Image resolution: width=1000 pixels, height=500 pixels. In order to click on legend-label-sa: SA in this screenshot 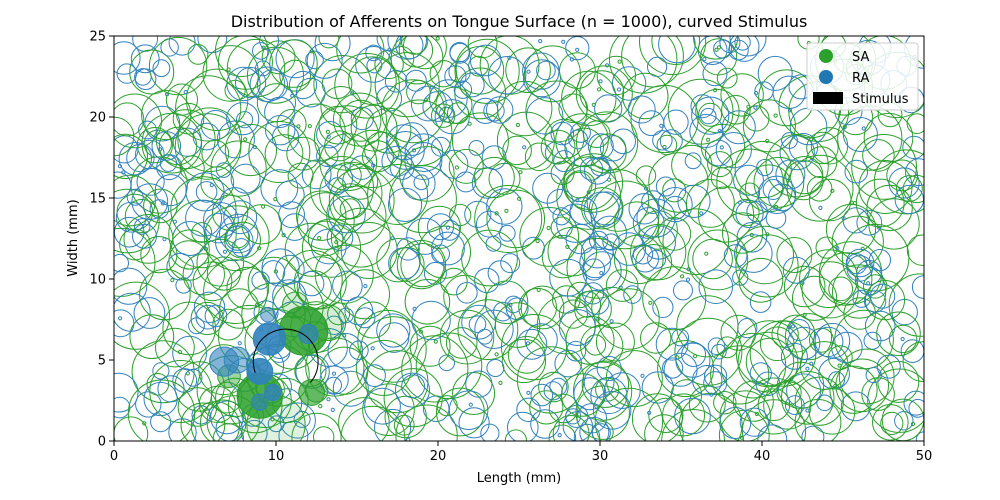, I will do `click(860, 57)`.